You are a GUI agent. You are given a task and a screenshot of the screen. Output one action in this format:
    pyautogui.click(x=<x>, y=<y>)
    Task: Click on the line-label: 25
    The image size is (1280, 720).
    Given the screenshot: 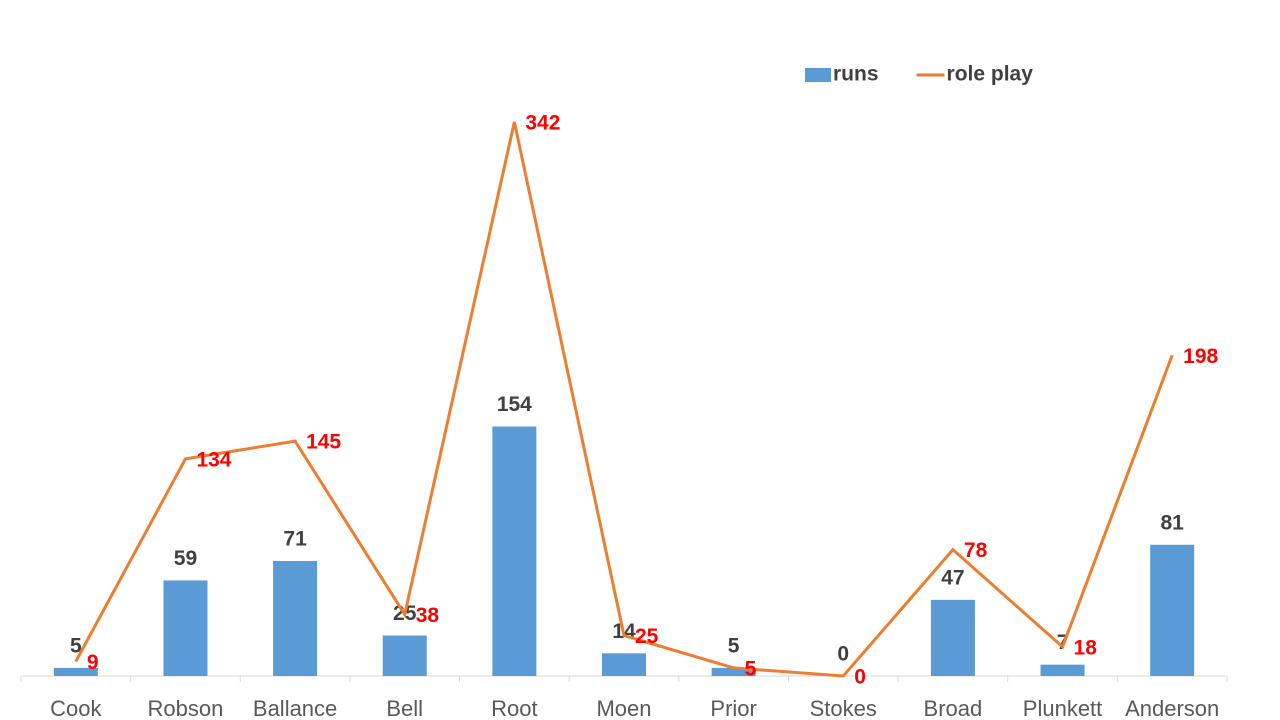 What is the action you would take?
    pyautogui.click(x=647, y=636)
    